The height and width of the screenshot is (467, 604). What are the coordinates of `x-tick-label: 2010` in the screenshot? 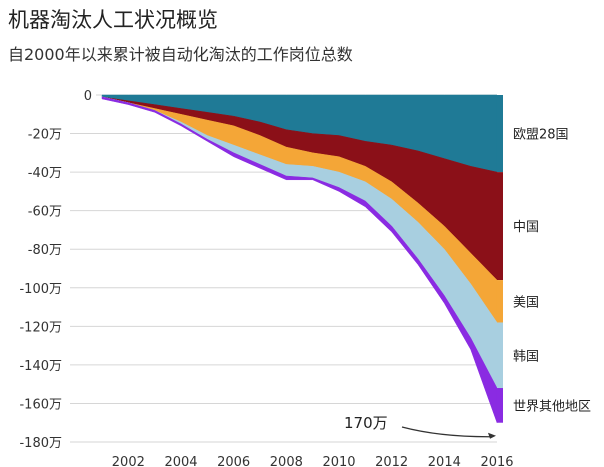 It's located at (338, 461).